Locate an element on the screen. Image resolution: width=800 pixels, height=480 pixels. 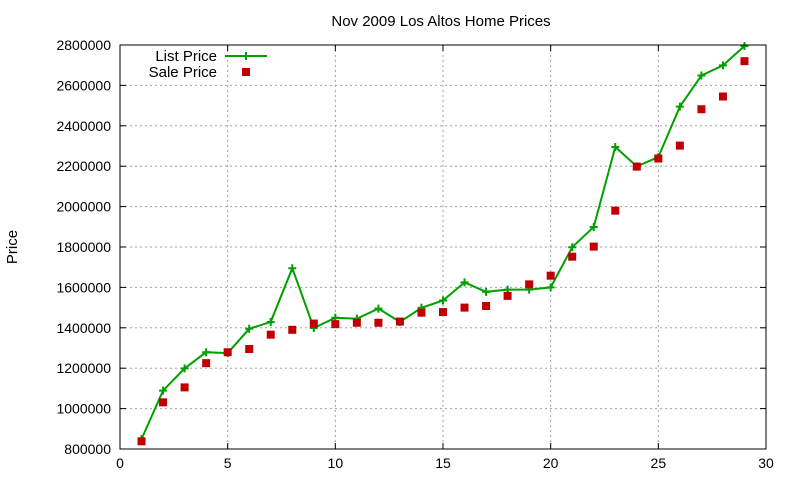
legend-label-list-price: List Price is located at coordinates (186, 56).